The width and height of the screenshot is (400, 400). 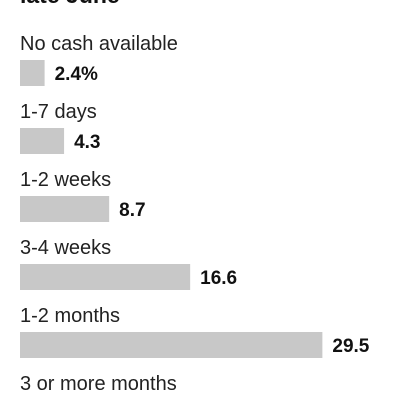 What do you see at coordinates (99, 44) in the screenshot?
I see `category-label: No cash available` at bounding box center [99, 44].